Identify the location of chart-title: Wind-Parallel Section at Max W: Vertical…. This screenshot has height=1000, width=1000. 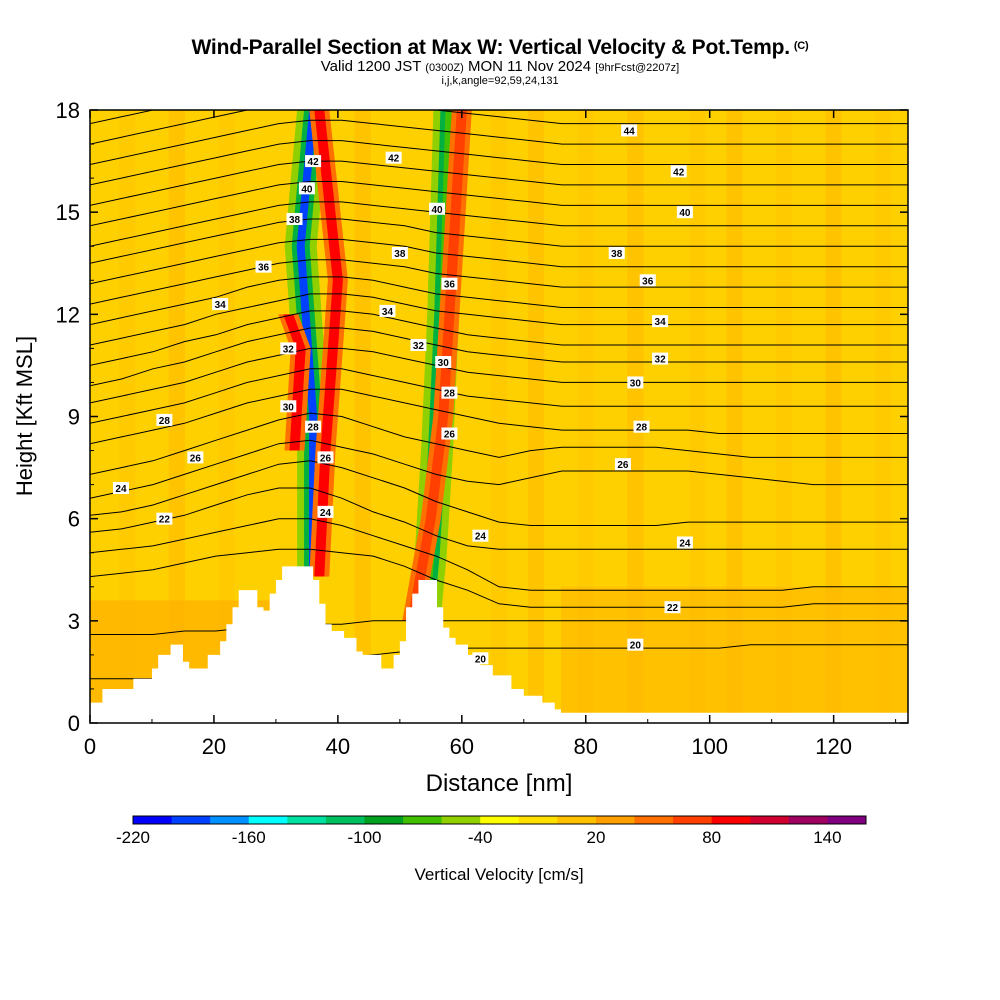
(500, 47).